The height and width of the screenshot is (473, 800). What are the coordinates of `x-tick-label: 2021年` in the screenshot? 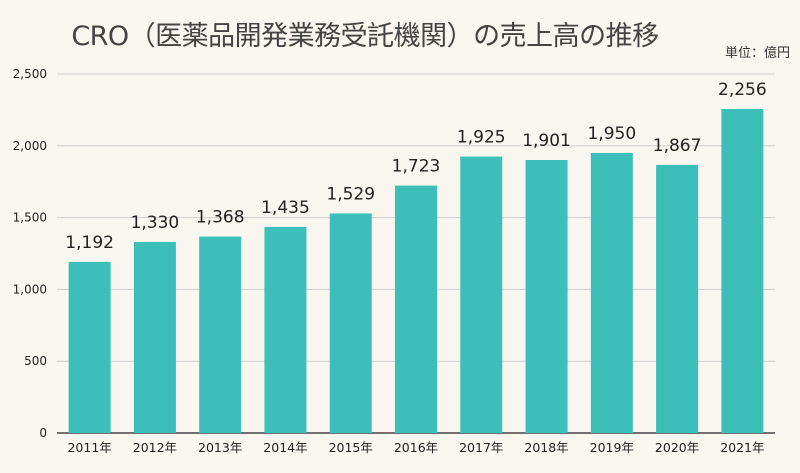 It's located at (742, 447).